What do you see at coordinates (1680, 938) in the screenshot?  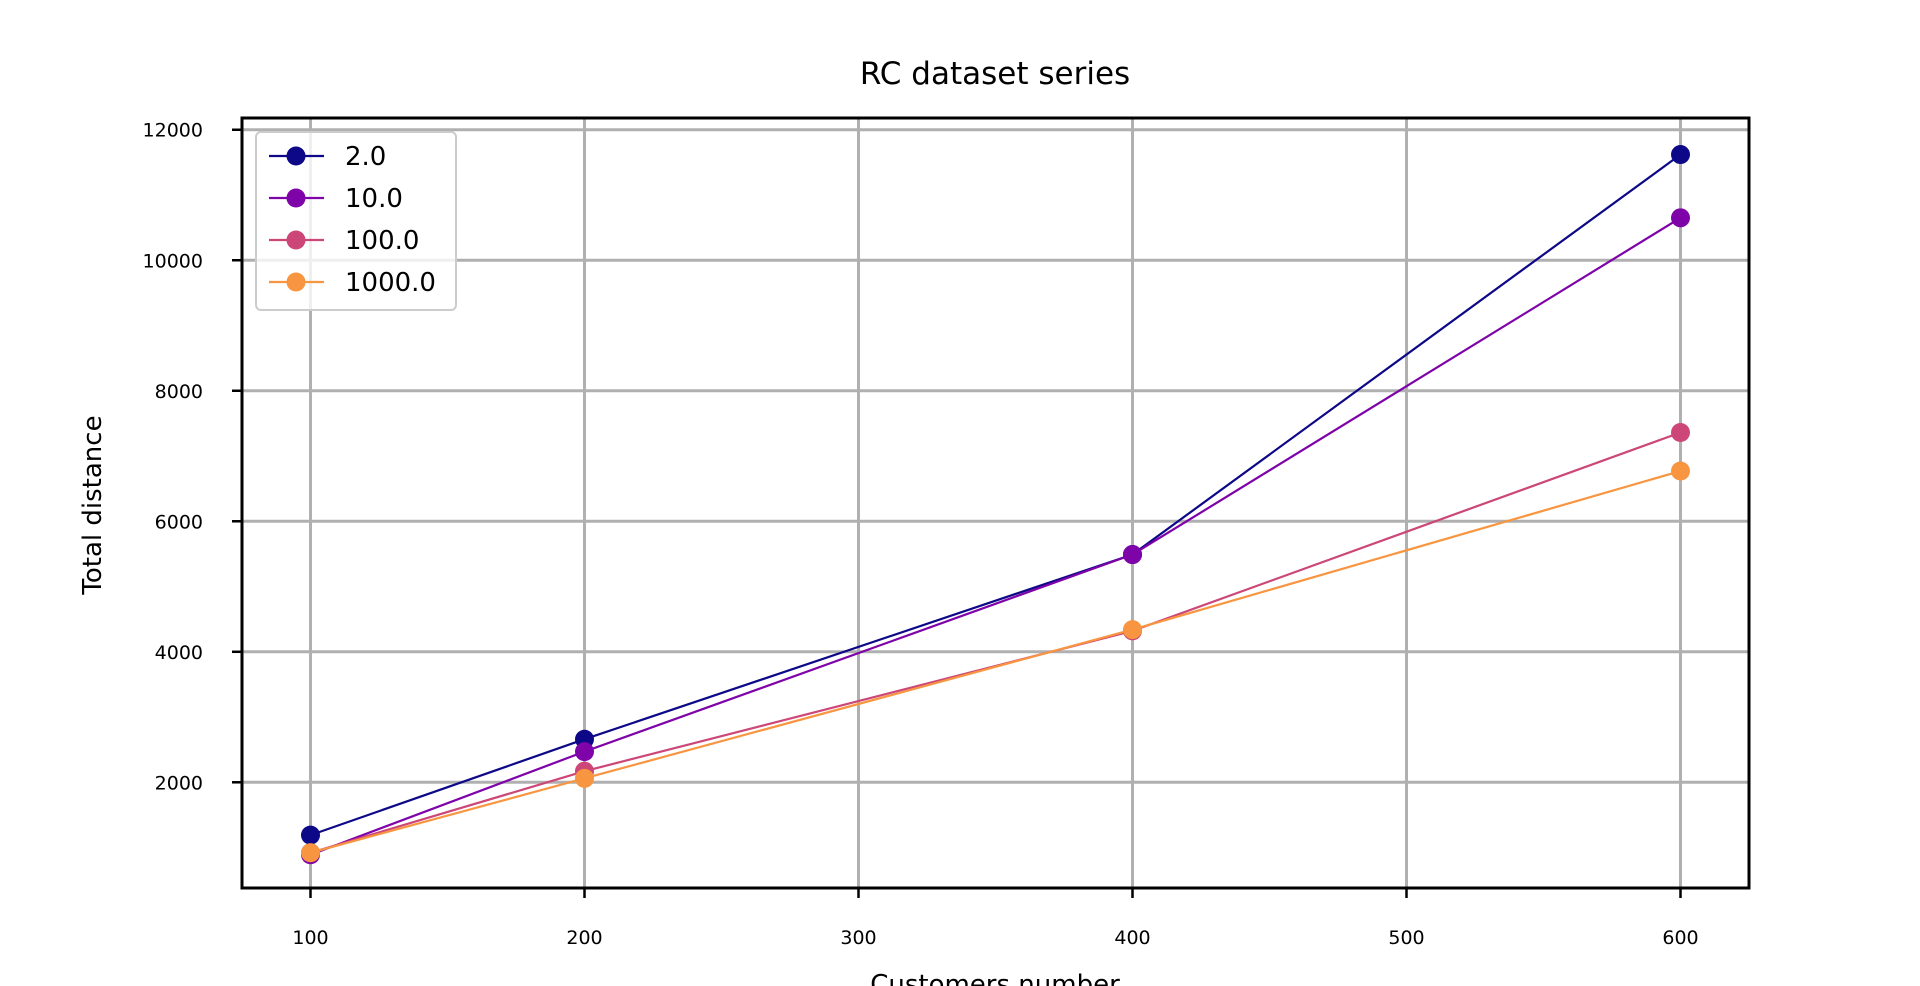 I see `x-tick-label: 600` at bounding box center [1680, 938].